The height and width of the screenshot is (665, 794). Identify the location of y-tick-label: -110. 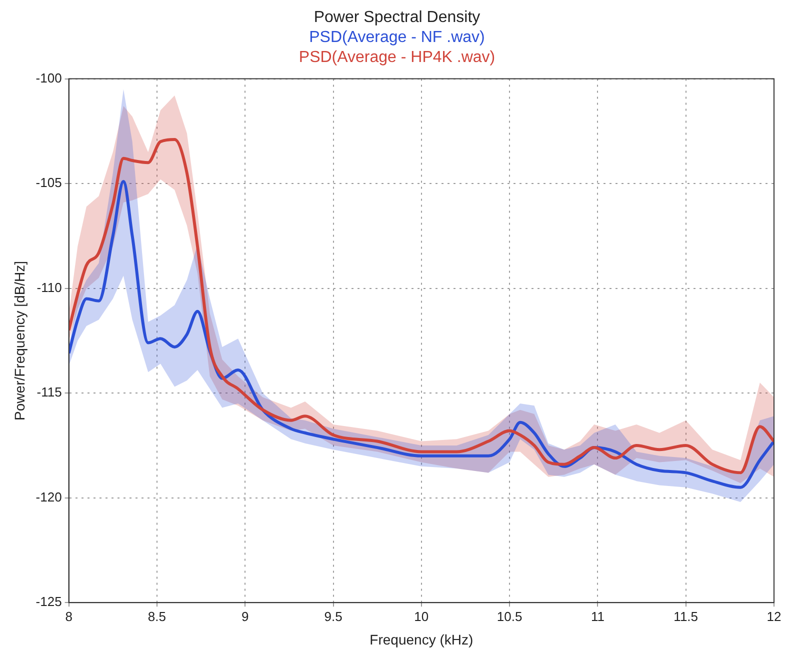
(49, 287).